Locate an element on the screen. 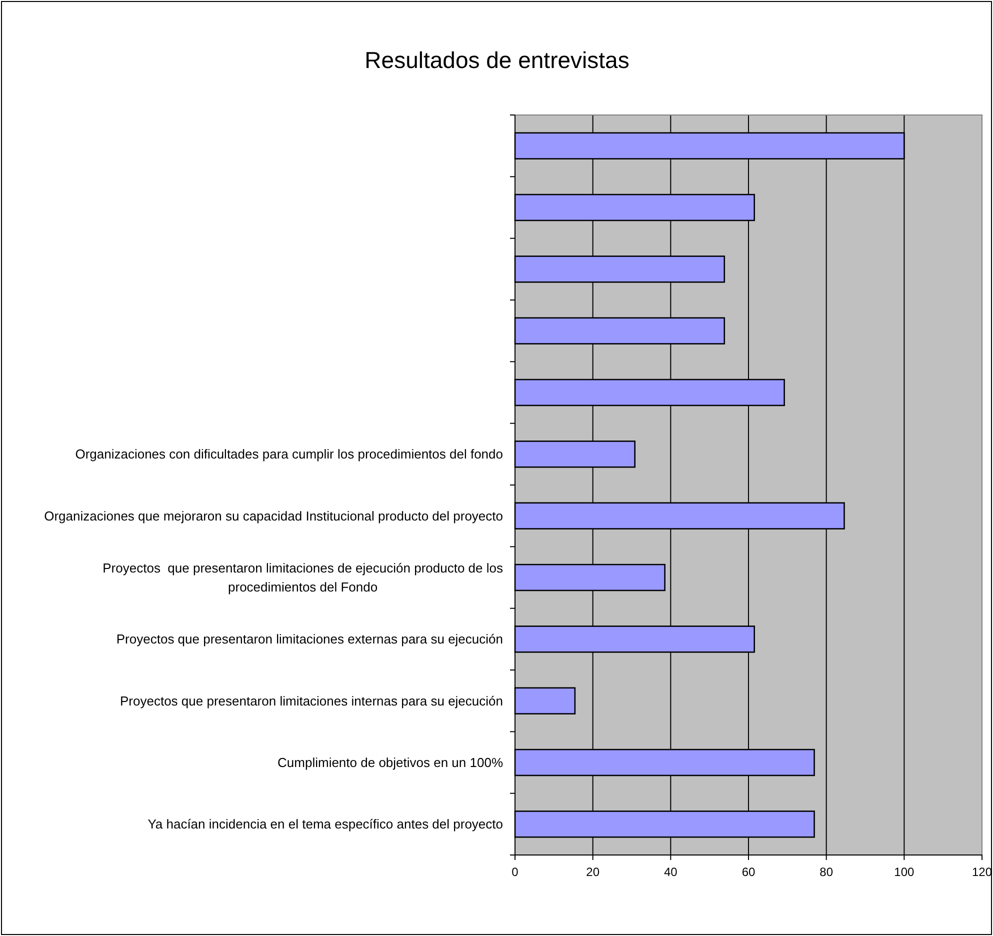 This screenshot has width=993, height=936. y-tick-label: Proyectos que presentaron limitaciones externas para su ejecución is located at coordinates (309, 639).